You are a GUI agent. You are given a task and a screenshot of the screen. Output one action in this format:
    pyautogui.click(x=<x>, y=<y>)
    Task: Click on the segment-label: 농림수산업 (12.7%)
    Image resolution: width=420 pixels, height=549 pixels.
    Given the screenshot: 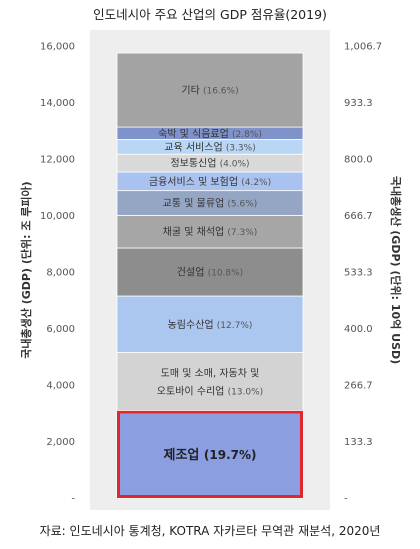 What is the action you would take?
    pyautogui.click(x=210, y=324)
    